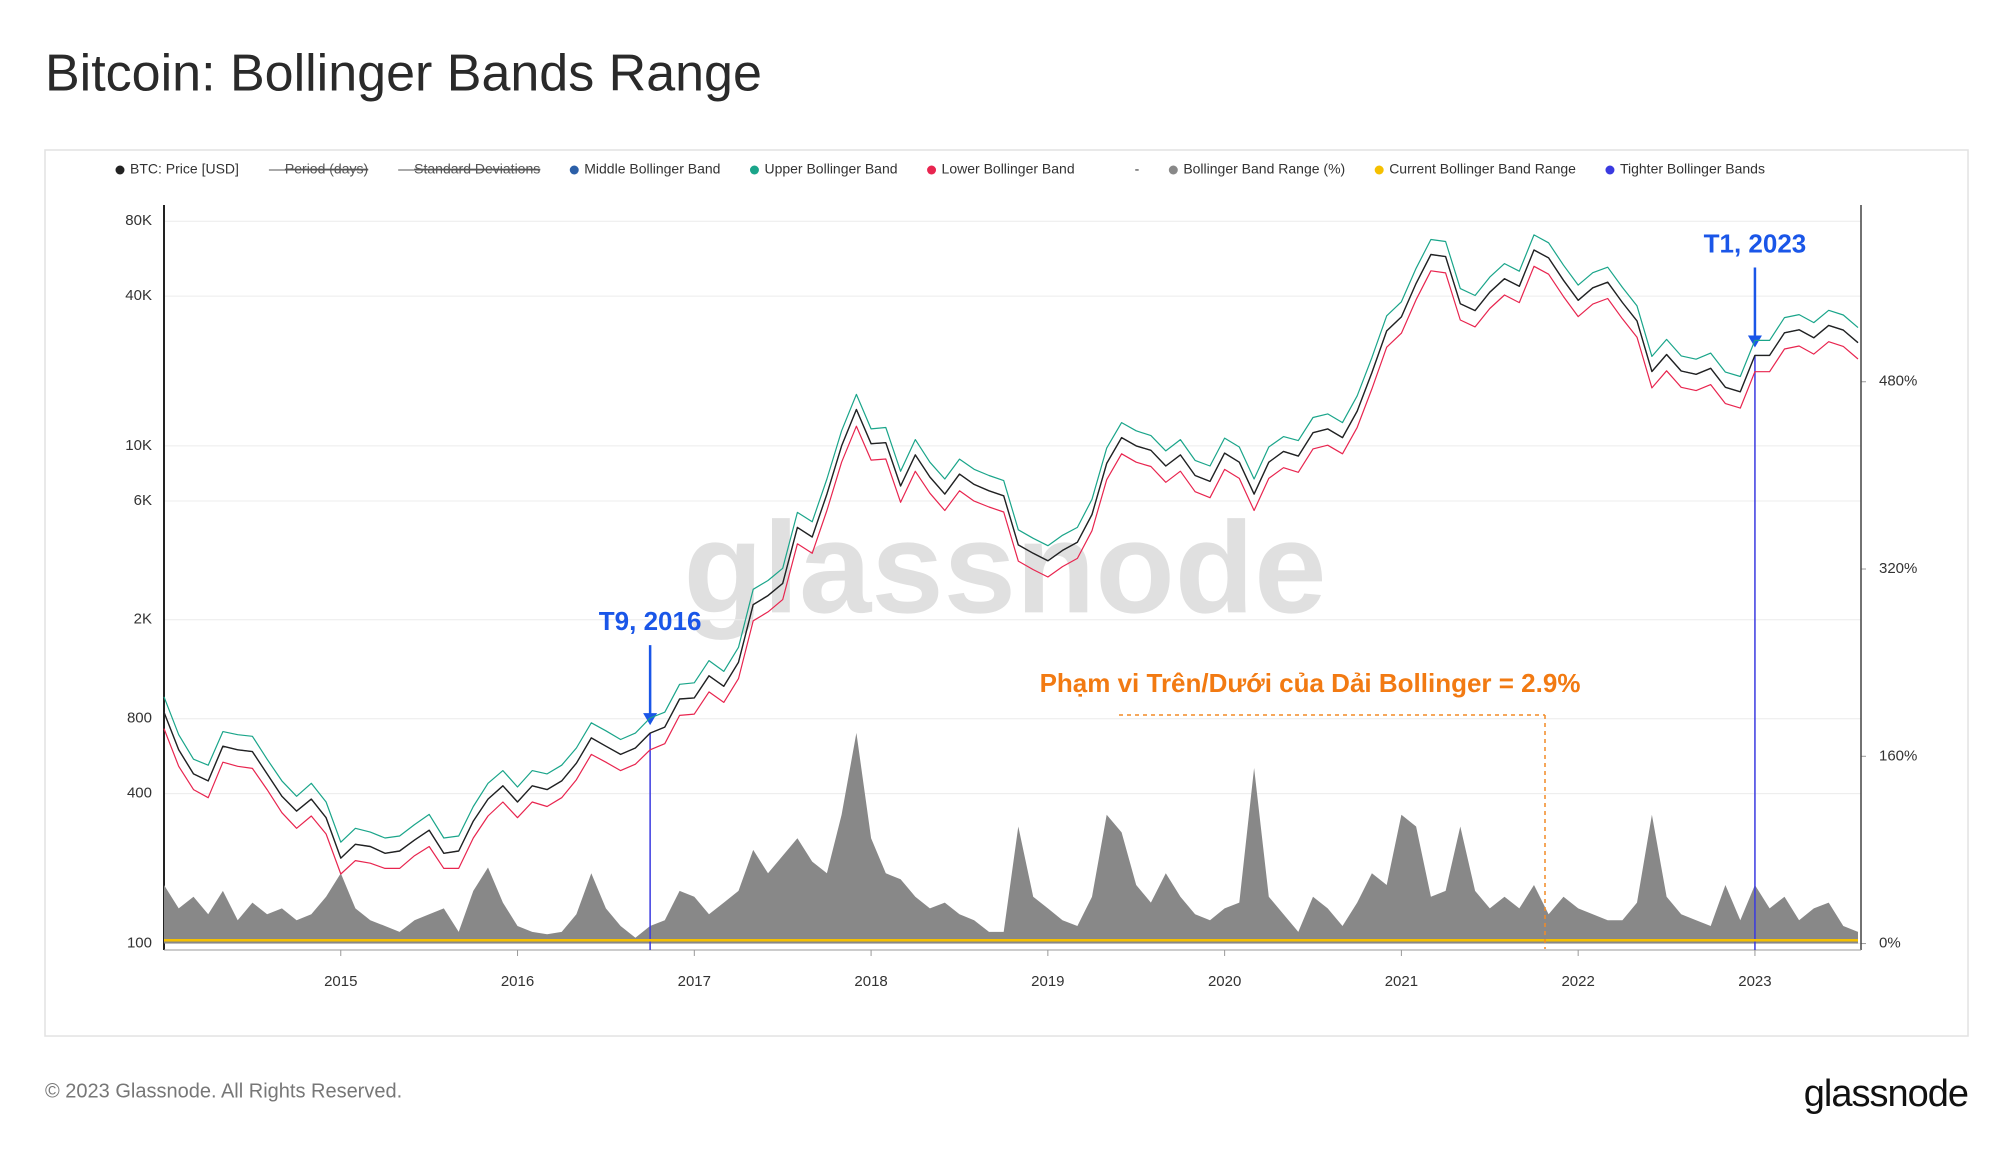 The width and height of the screenshot is (2000, 1152). Describe the element at coordinates (1264, 169) in the screenshot. I see `legend-label: Bollinger Band Range (%)` at that location.